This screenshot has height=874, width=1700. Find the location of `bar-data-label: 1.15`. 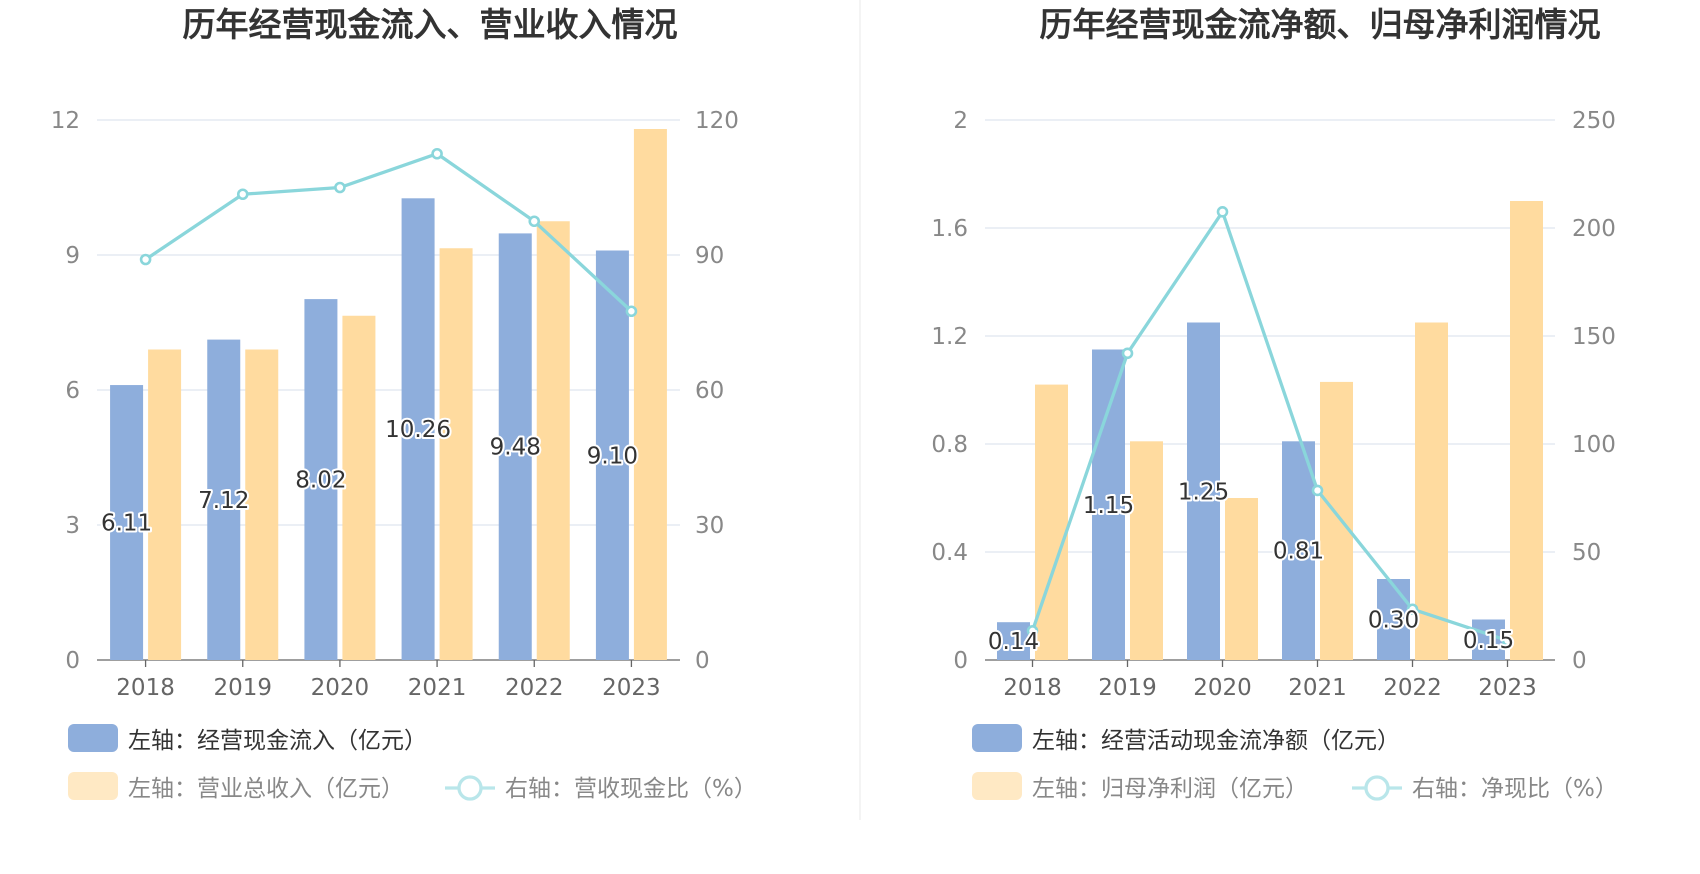

bar-data-label: 1.15 is located at coordinates (1108, 506).